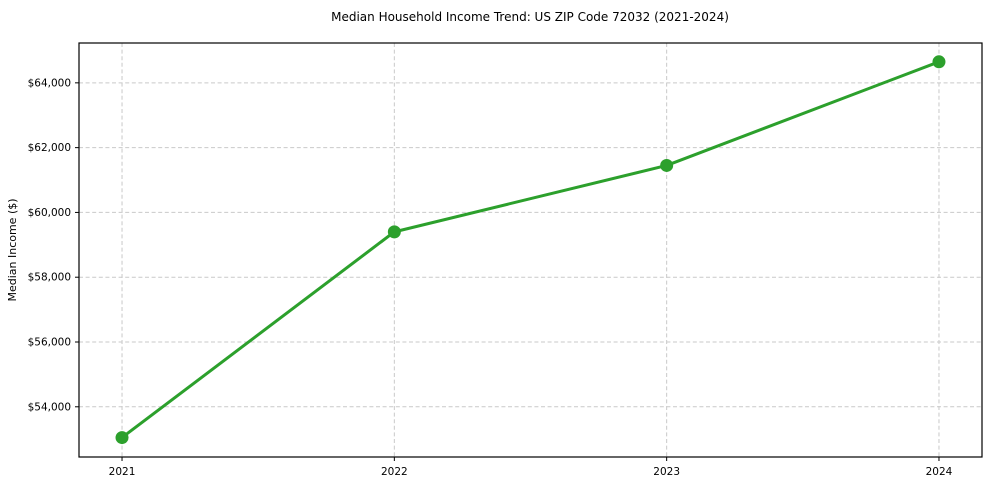 This screenshot has width=989, height=490. I want to click on y-tick-label: $56,000, so click(49, 343).